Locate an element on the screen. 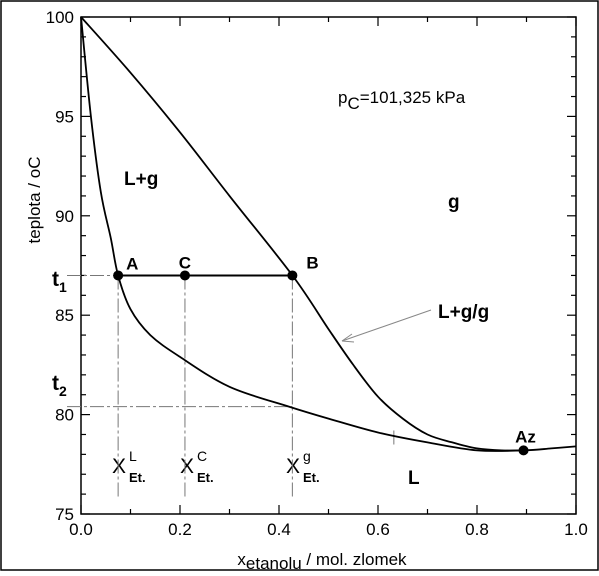 This screenshot has height=576, width=599. t2-label: t2 is located at coordinates (59, 385).